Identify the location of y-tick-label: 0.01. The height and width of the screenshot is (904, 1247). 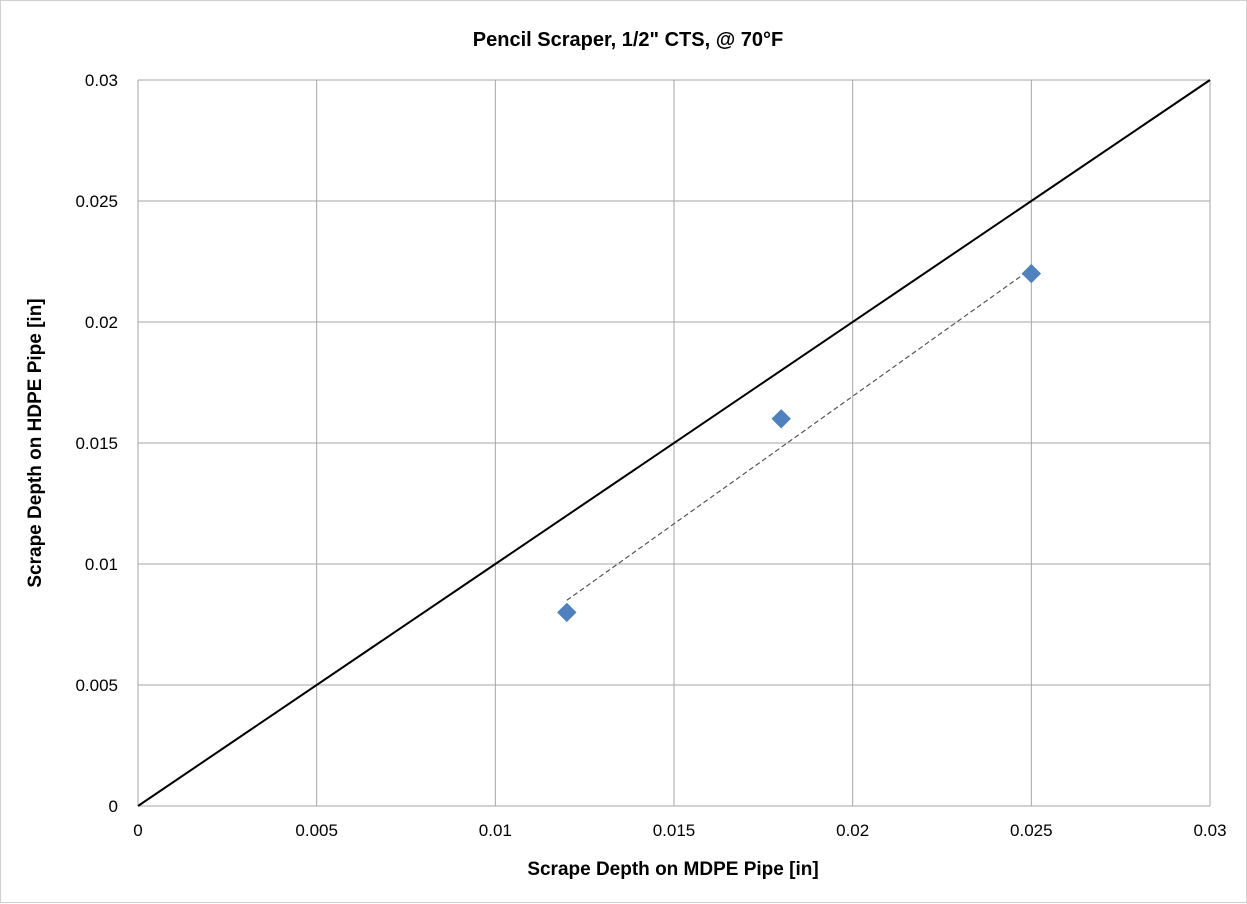
(101, 564).